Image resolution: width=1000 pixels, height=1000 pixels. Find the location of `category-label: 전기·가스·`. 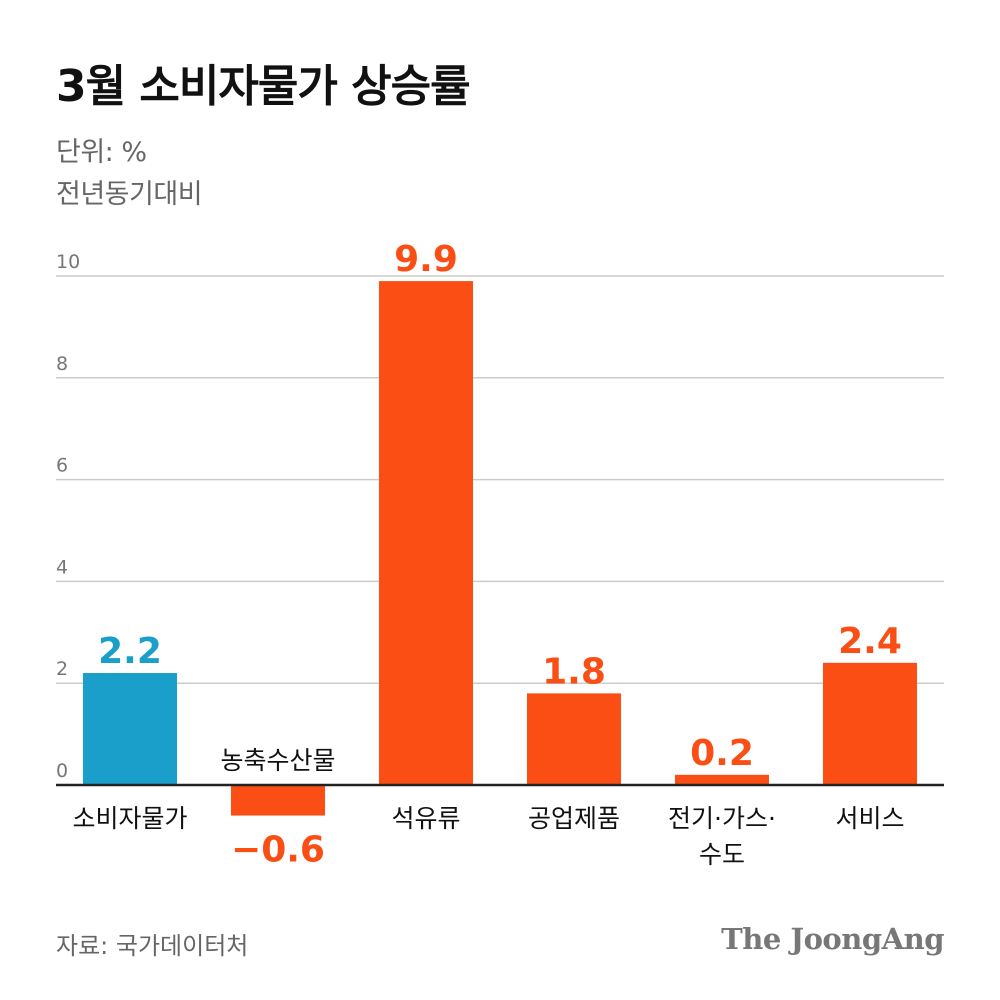

category-label: 전기·가스· is located at coordinates (722, 818).